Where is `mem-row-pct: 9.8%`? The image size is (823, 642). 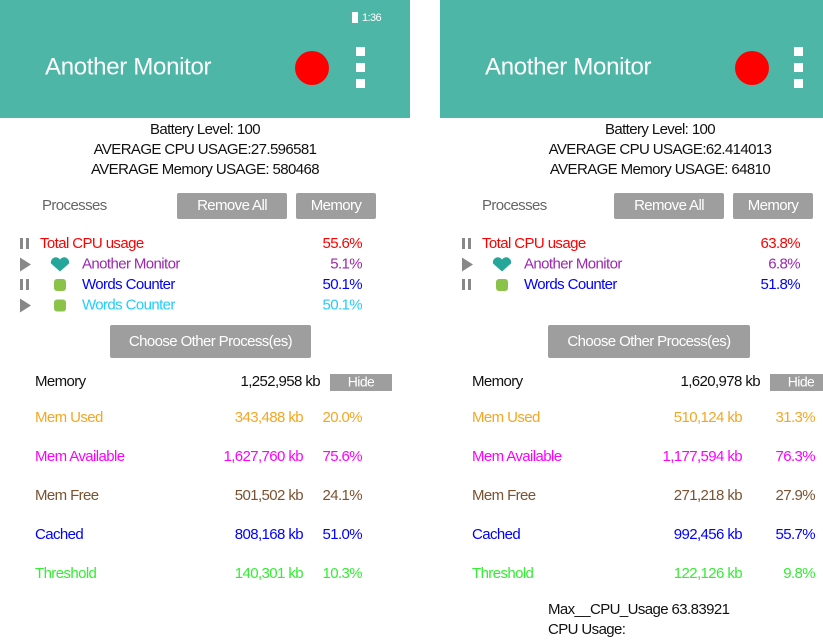 mem-row-pct: 9.8% is located at coordinates (799, 573).